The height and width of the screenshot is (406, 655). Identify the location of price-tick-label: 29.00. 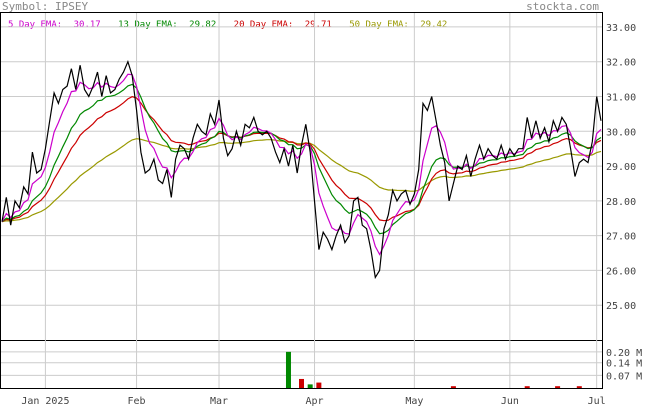
(621, 167).